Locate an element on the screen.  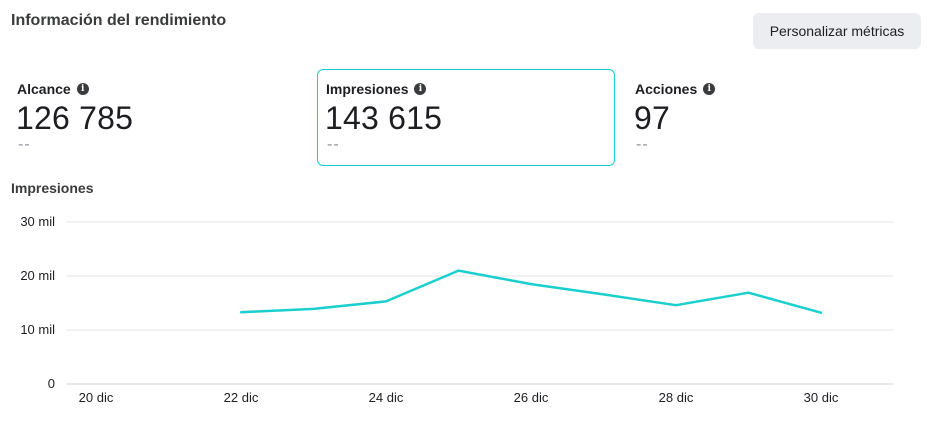
x-tick-label: 28 dic is located at coordinates (676, 397).